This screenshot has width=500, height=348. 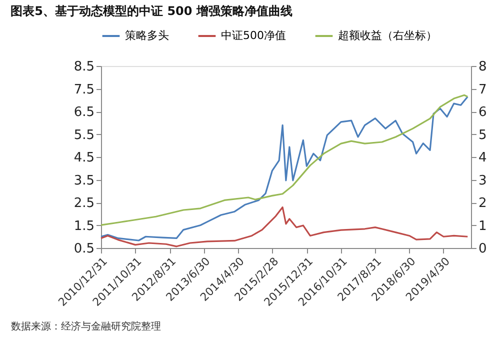 What do you see at coordinates (147, 35) in the screenshot?
I see `legend-label: 策略多头` at bounding box center [147, 35].